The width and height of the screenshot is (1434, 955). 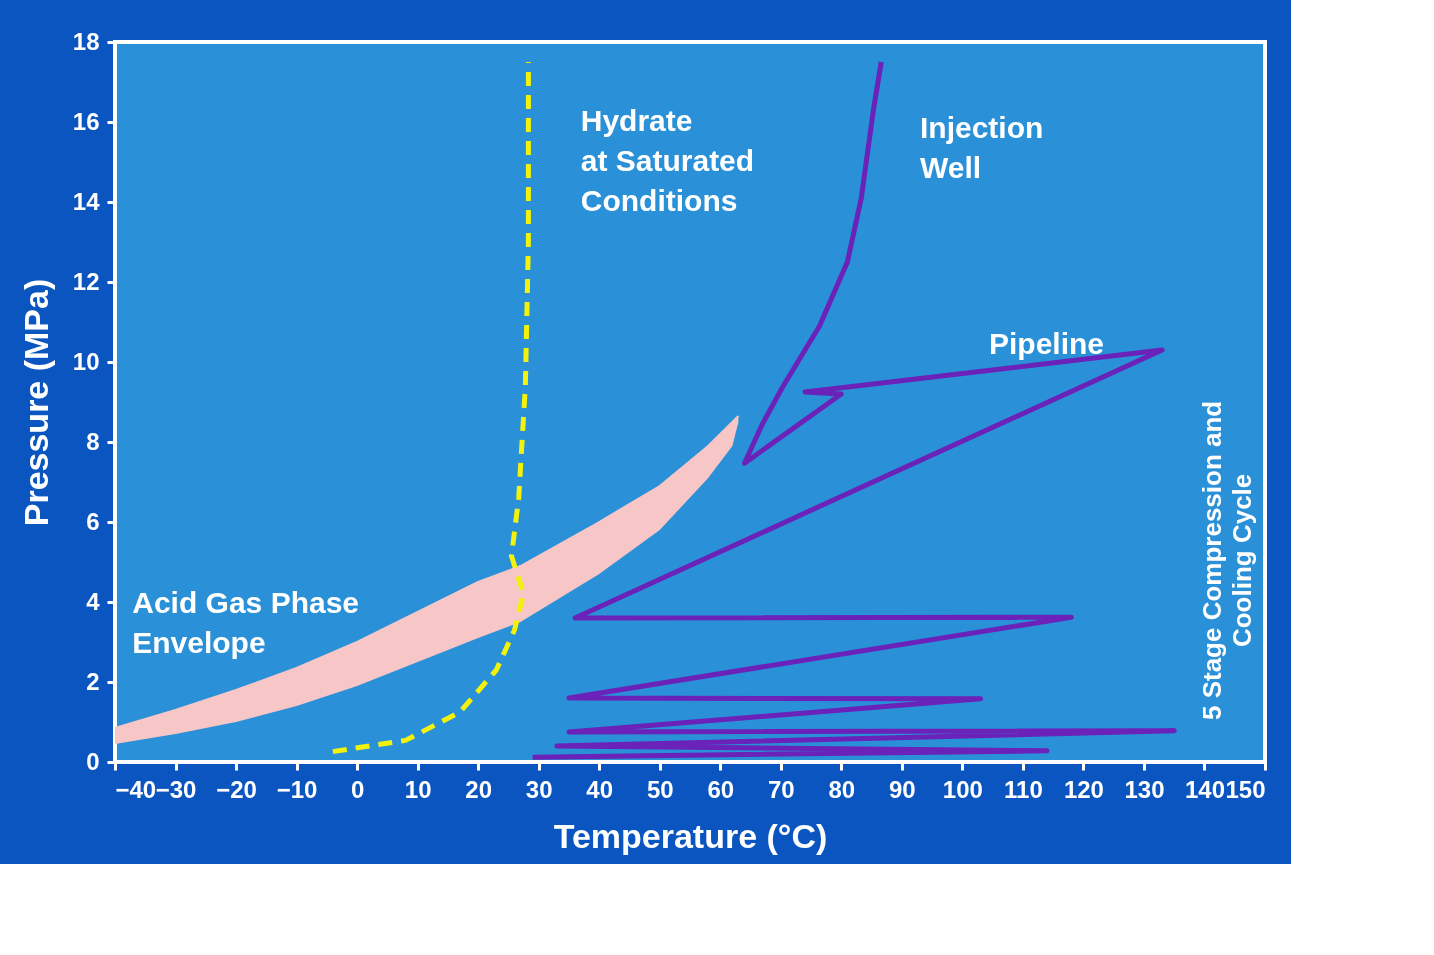 I want to click on y-tick-label: 10, so click(x=86, y=361).